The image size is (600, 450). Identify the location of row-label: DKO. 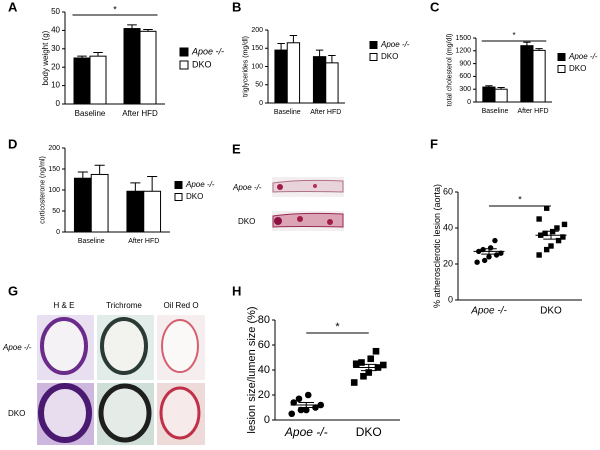
(16, 413).